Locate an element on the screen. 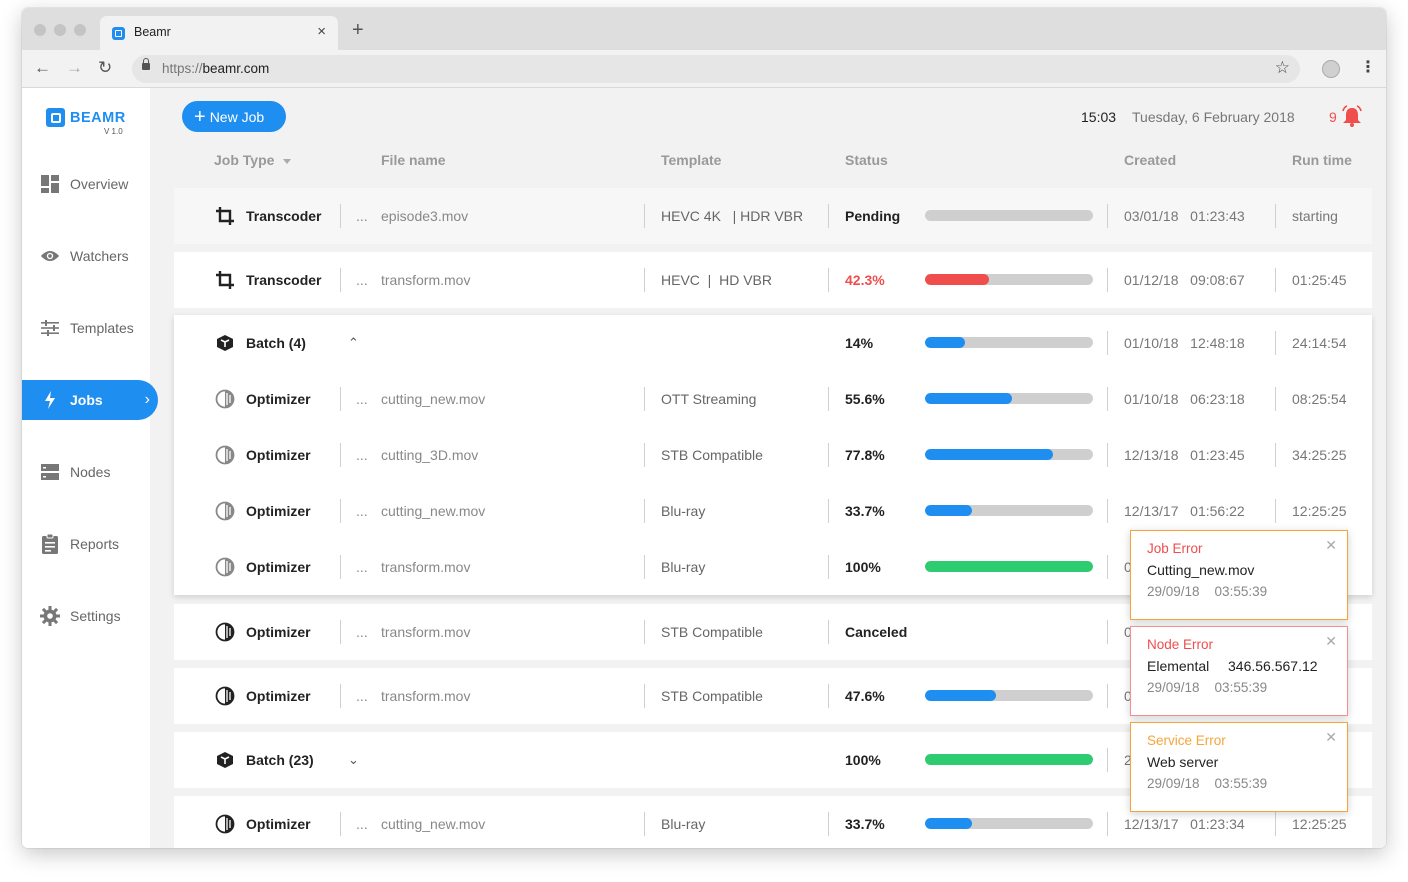 Image resolution: width=1408 pixels, height=882 pixels. col-header-created: Created is located at coordinates (1150, 160).